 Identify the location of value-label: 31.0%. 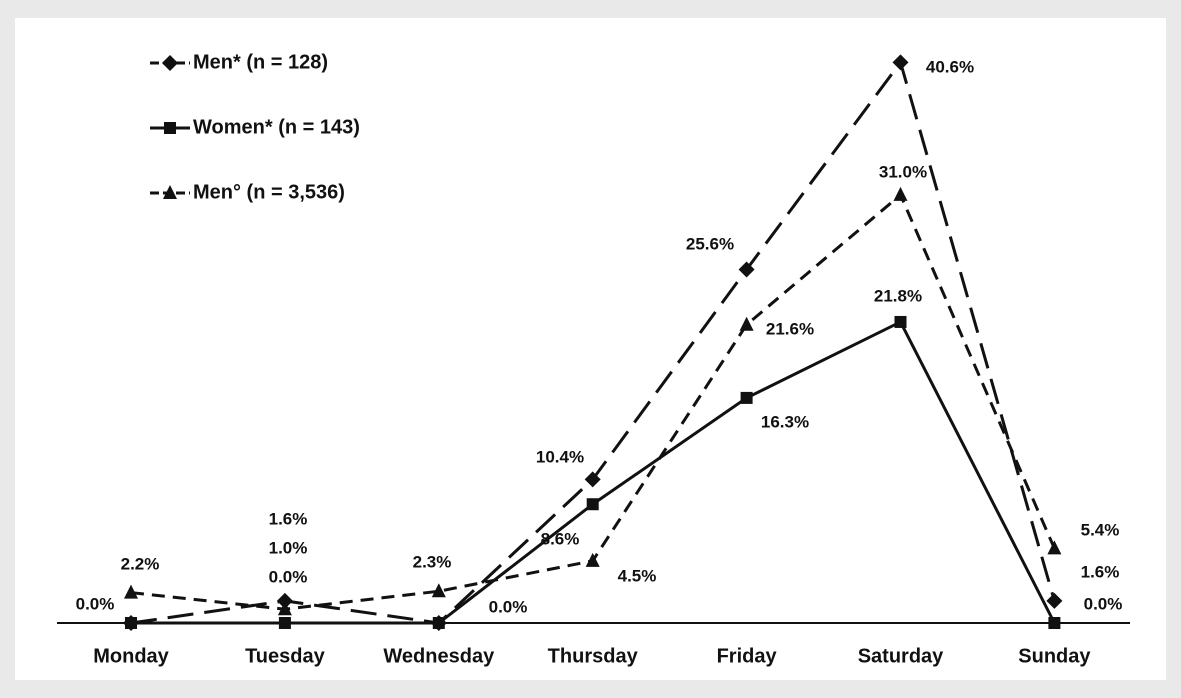
(903, 171).